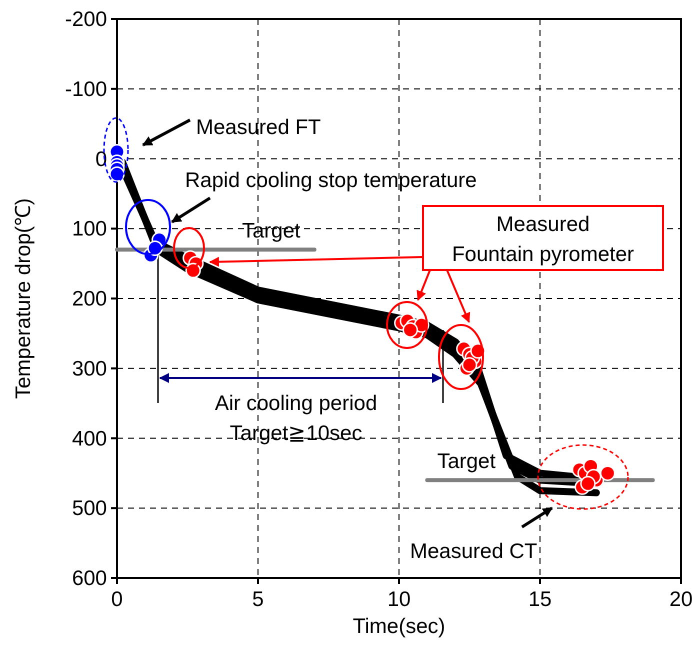 This screenshot has height=662, width=693. Describe the element at coordinates (399, 599) in the screenshot. I see `x-tick-label: 10` at that location.